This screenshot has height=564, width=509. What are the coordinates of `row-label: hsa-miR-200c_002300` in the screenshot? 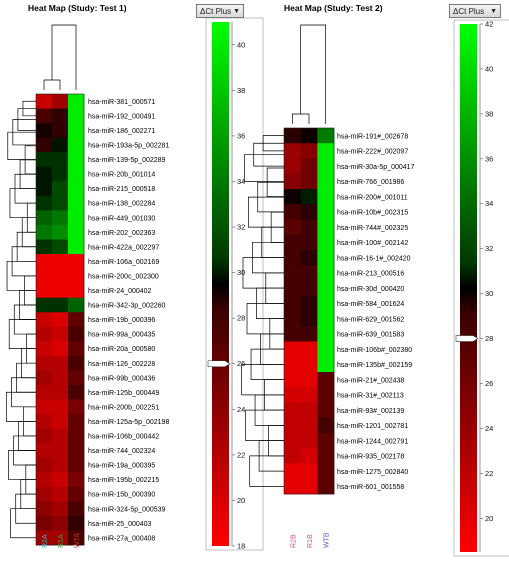 It's located at (123, 276).